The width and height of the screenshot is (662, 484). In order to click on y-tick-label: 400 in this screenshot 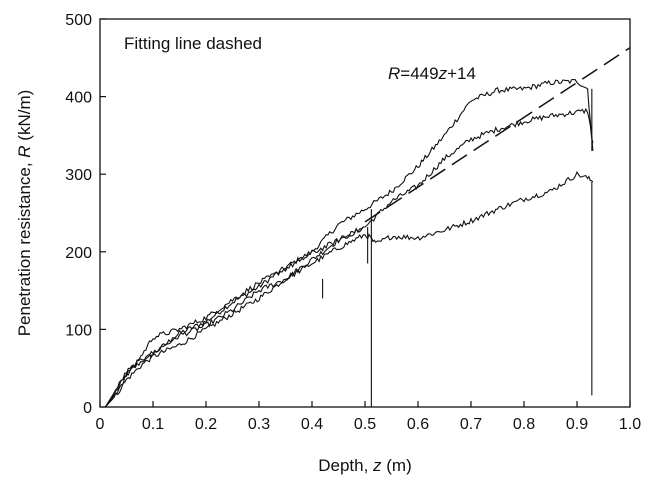, I will do `click(78, 98)`.